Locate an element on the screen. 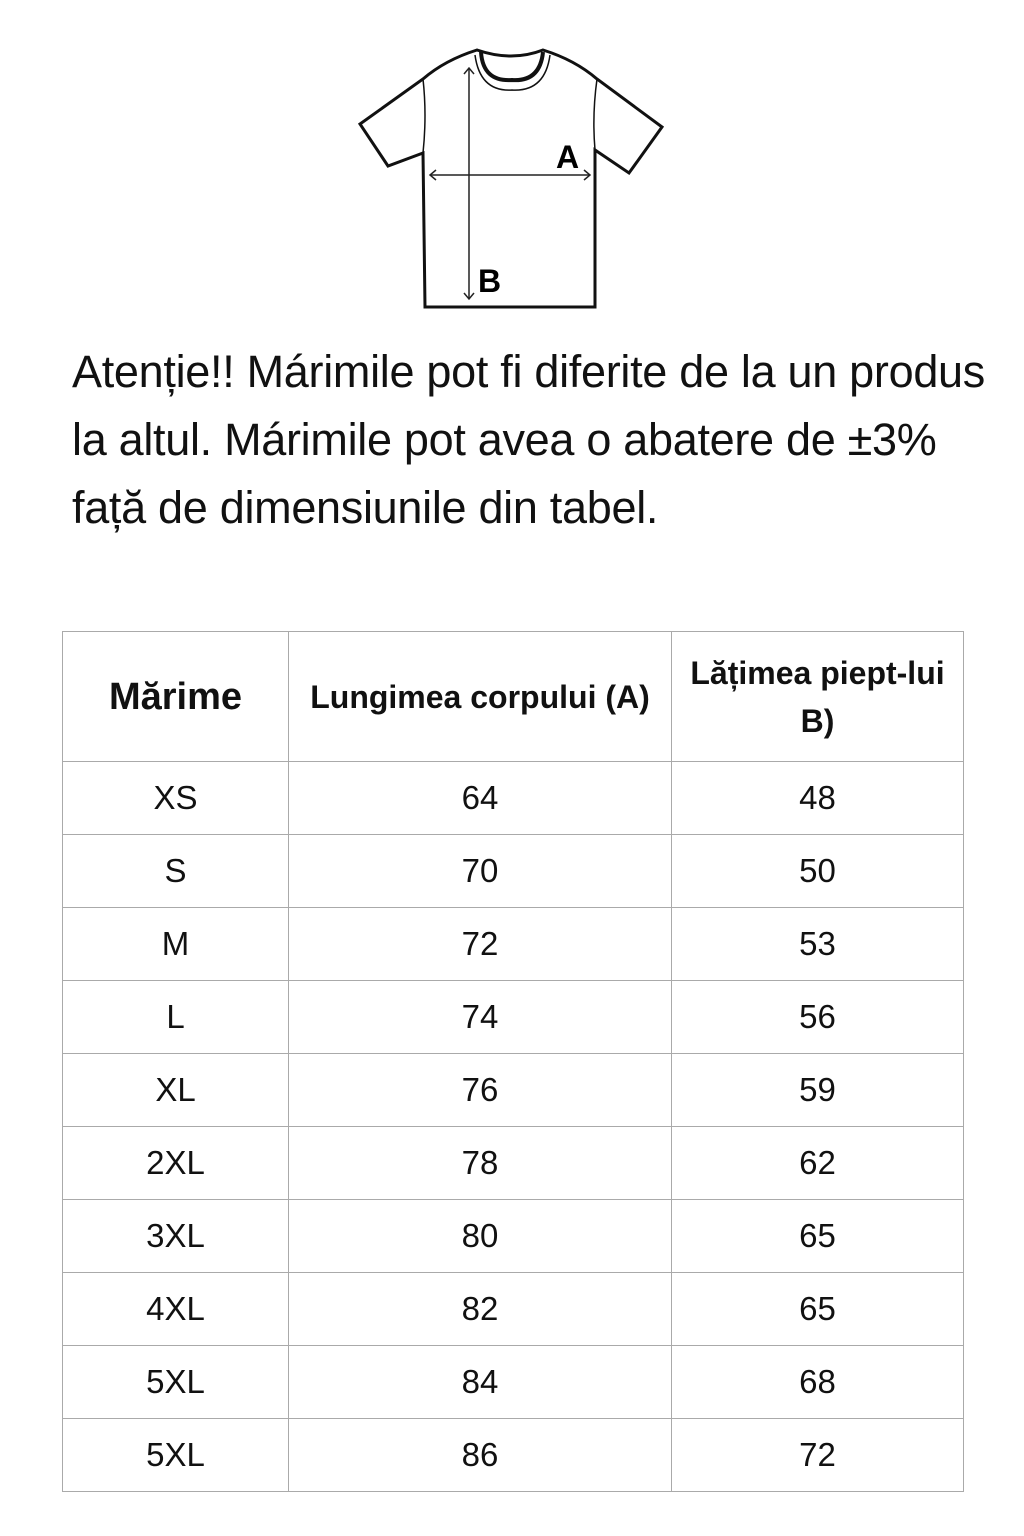 The image size is (1024, 1536). size-cell: 2XL is located at coordinates (175, 1163).